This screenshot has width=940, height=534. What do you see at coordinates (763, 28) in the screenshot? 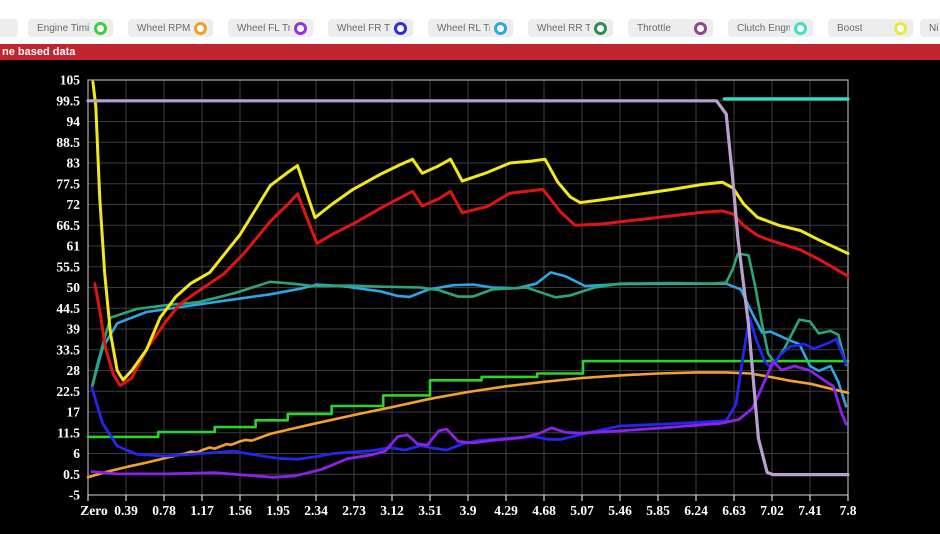
I see `channel-button-label: Clutch Engmnt.` at bounding box center [763, 28].